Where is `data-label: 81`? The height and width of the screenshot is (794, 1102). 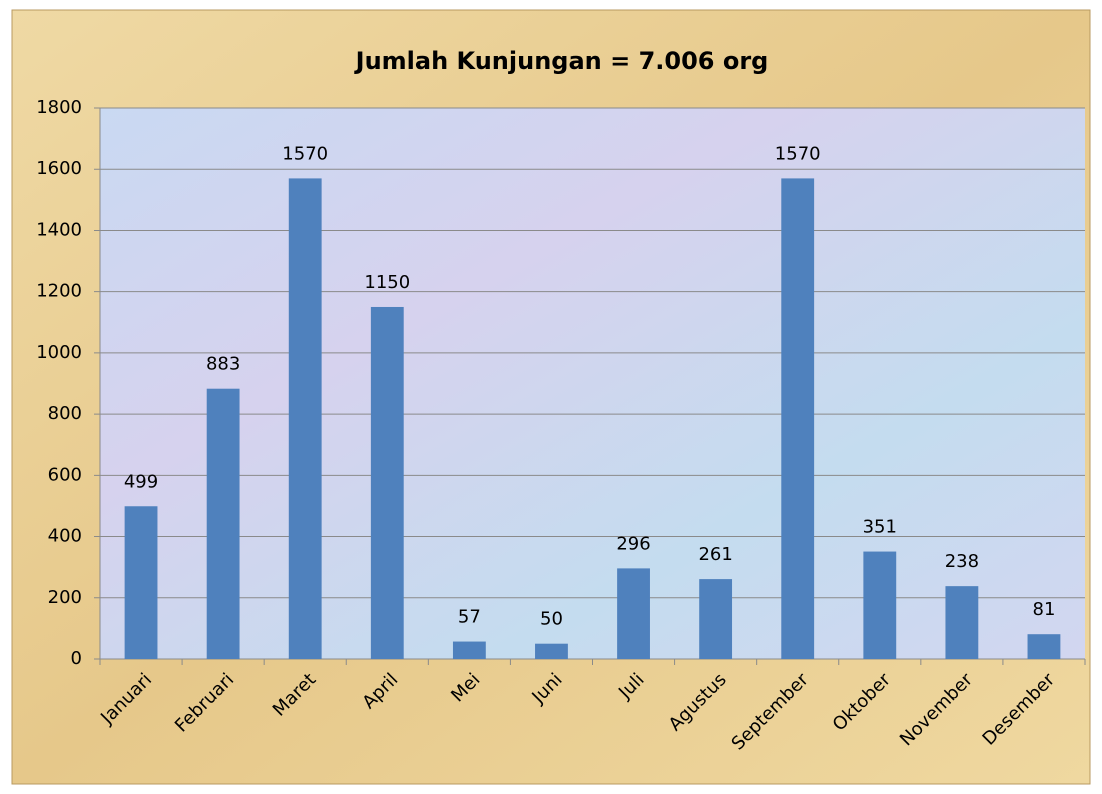
data-label: 81 is located at coordinates (1044, 609).